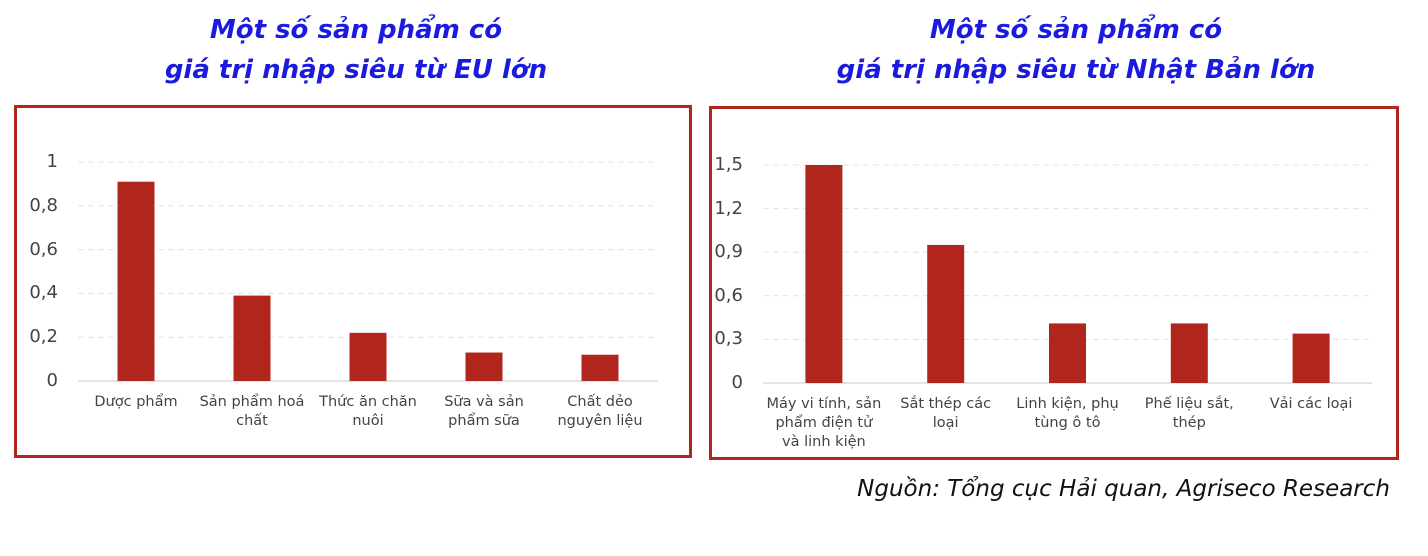  What do you see at coordinates (1311, 404) in the screenshot?
I see `x-tick-label: Vải các loại` at bounding box center [1311, 404].